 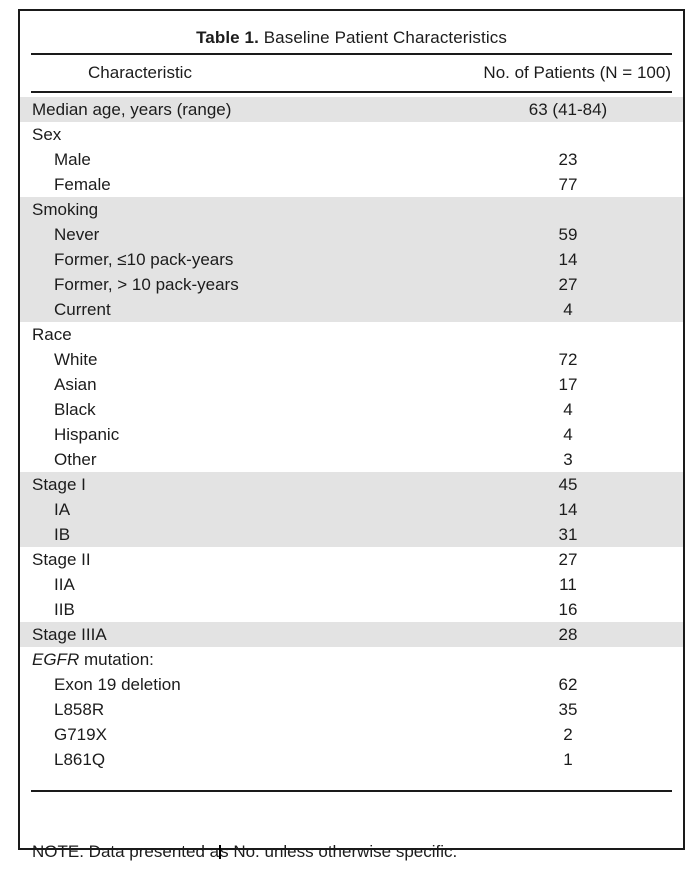 What do you see at coordinates (568, 759) in the screenshot?
I see `row-value: 1` at bounding box center [568, 759].